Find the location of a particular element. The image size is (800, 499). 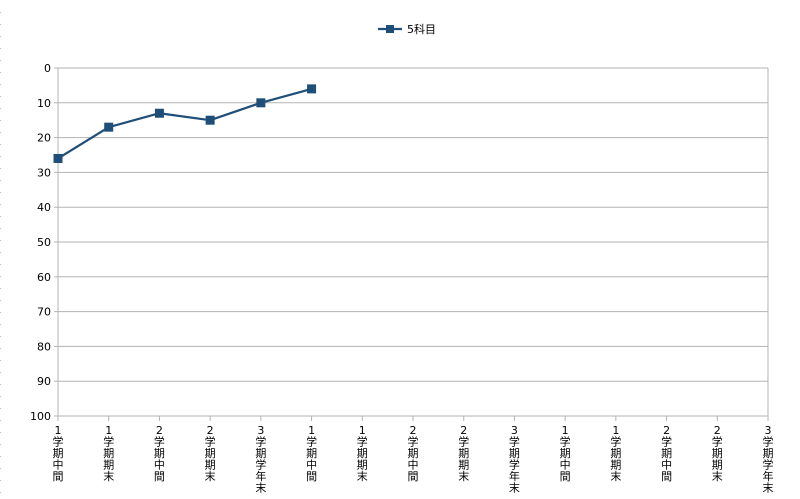

legend-marker is located at coordinates (390, 29).